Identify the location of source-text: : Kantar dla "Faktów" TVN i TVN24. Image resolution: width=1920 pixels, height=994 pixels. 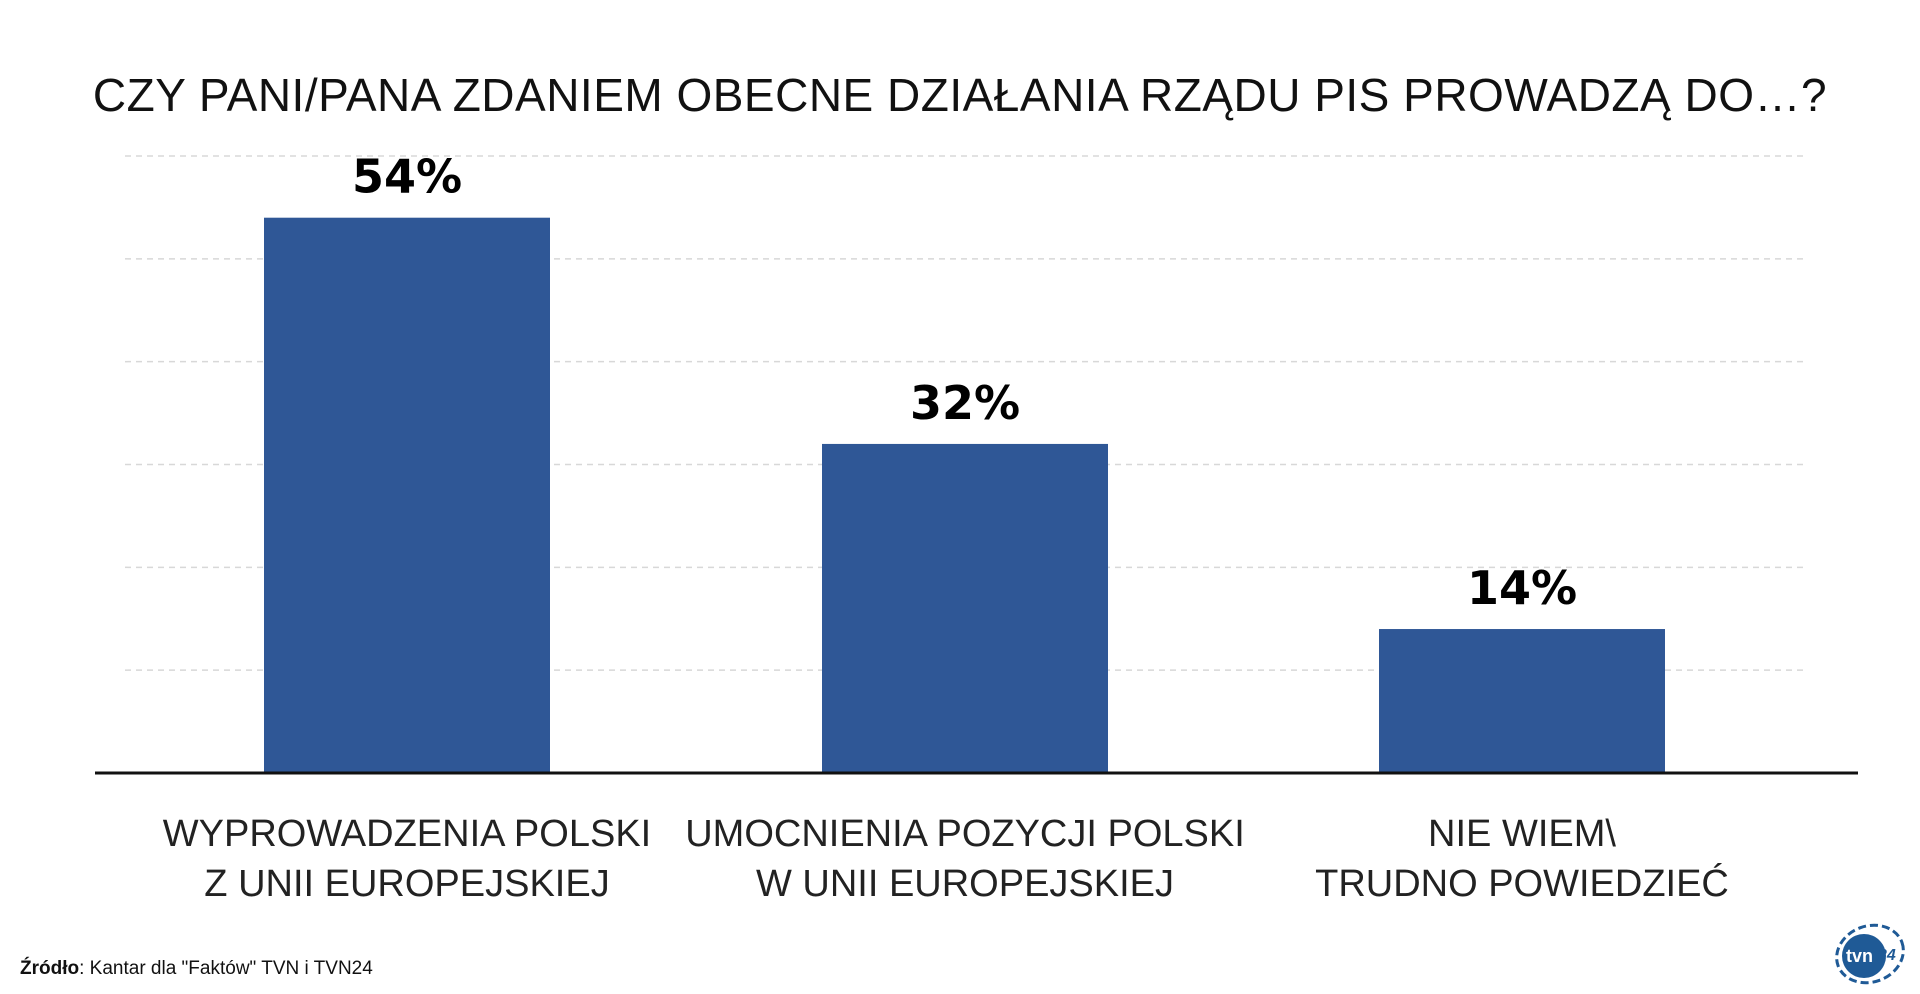
(226, 968).